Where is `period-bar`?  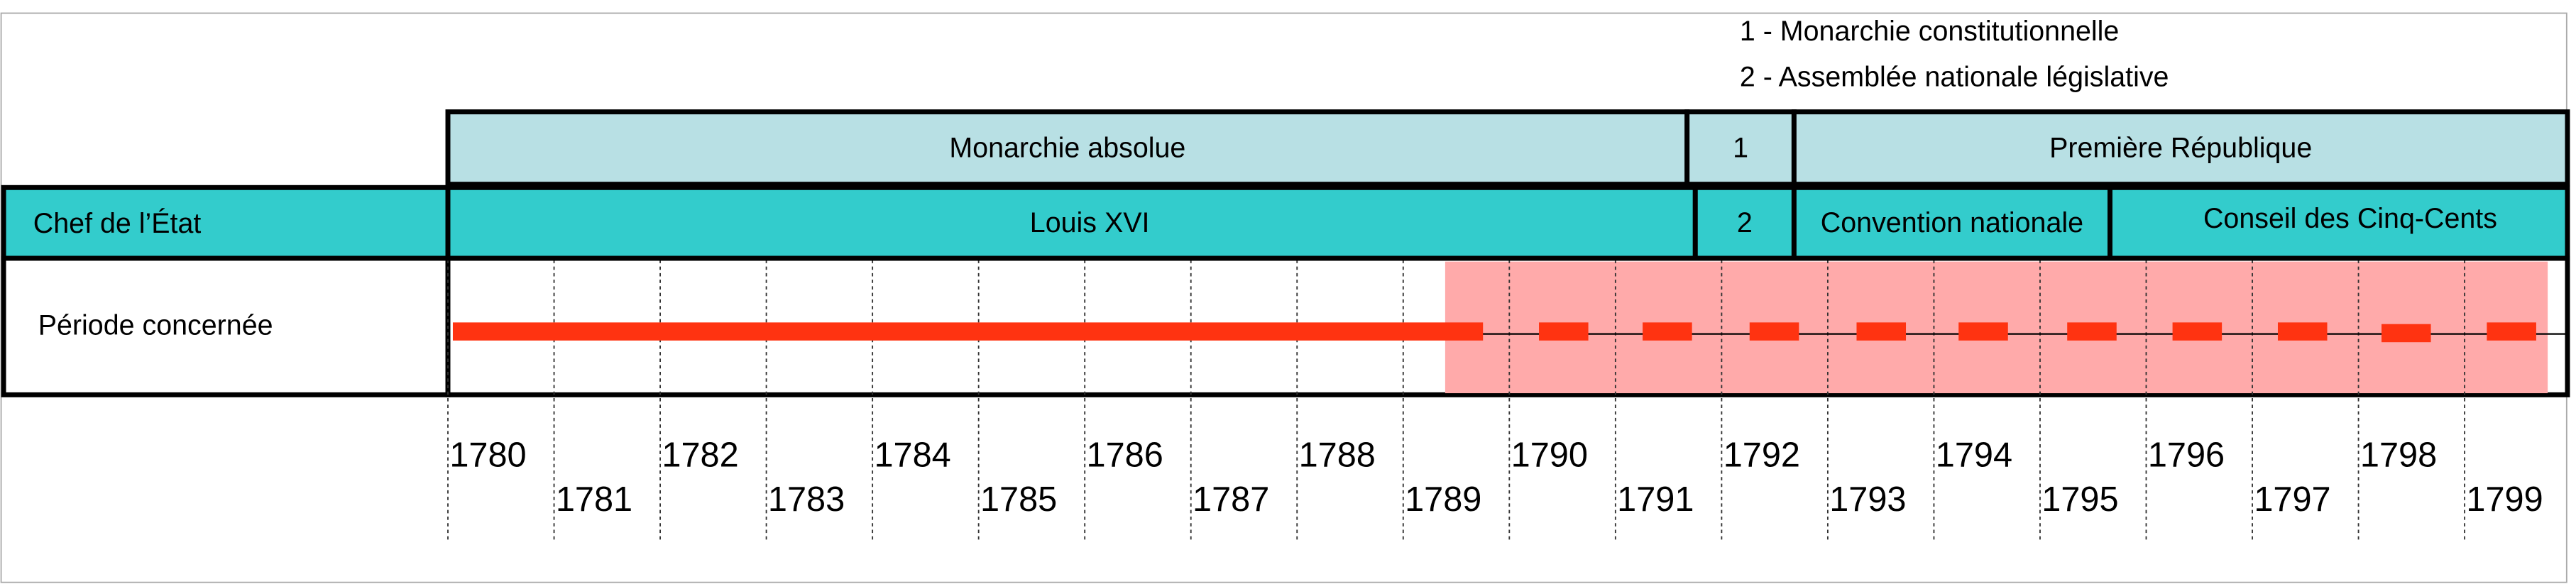 period-bar is located at coordinates (968, 331).